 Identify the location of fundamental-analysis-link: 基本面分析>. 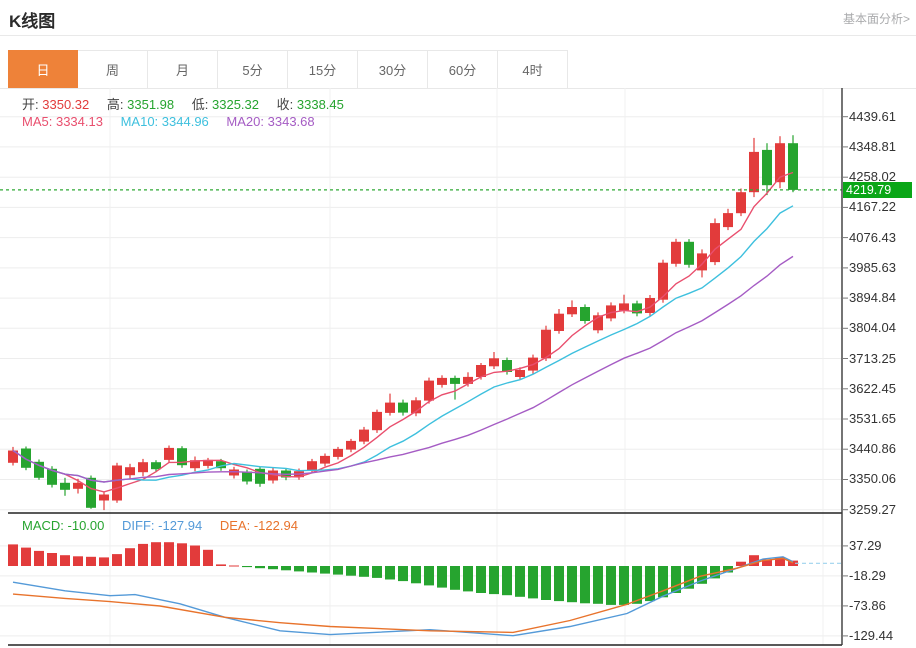
(876, 19).